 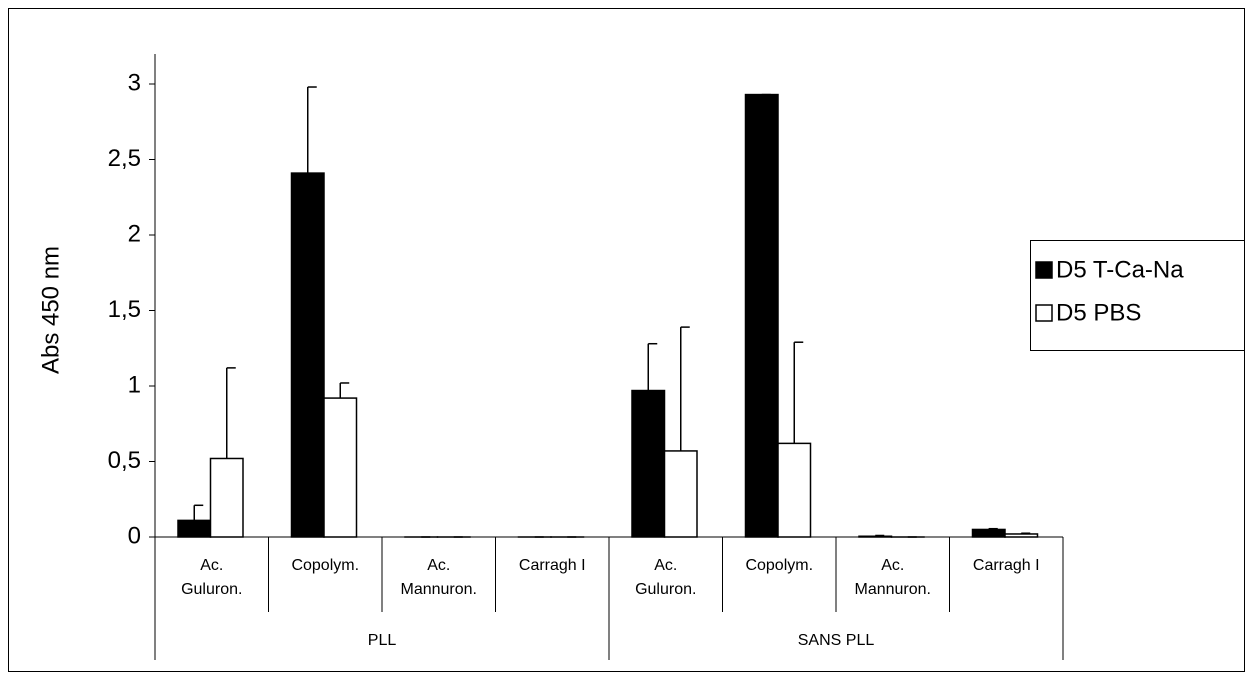 What do you see at coordinates (1098, 312) in the screenshot?
I see `legend-label: D5 PBS` at bounding box center [1098, 312].